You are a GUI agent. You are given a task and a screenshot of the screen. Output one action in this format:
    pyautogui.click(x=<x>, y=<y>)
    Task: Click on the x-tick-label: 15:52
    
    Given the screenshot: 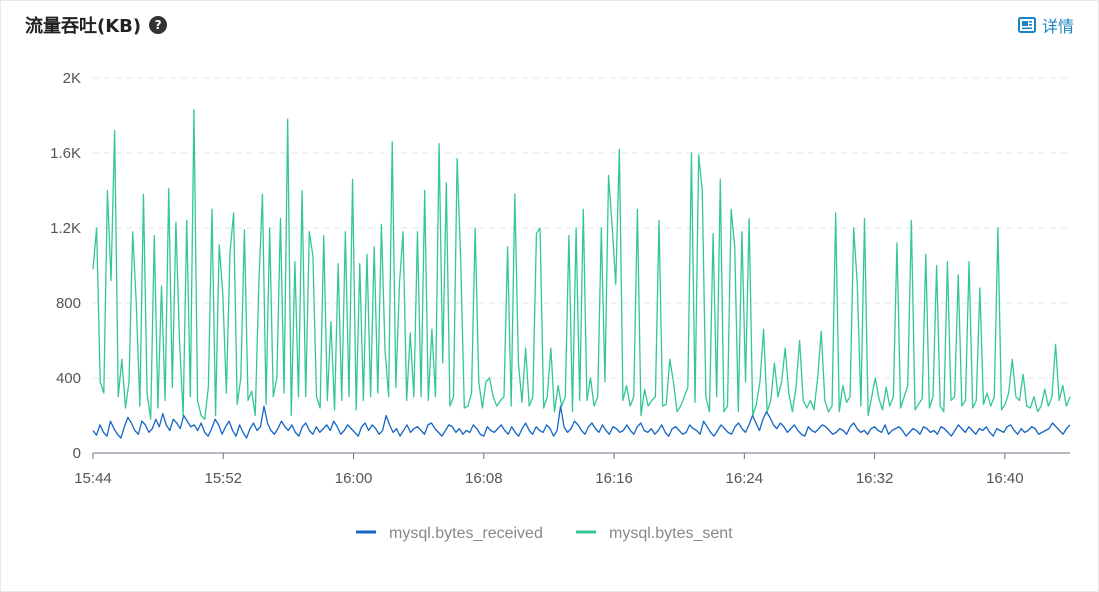 What is the action you would take?
    pyautogui.click(x=223, y=478)
    